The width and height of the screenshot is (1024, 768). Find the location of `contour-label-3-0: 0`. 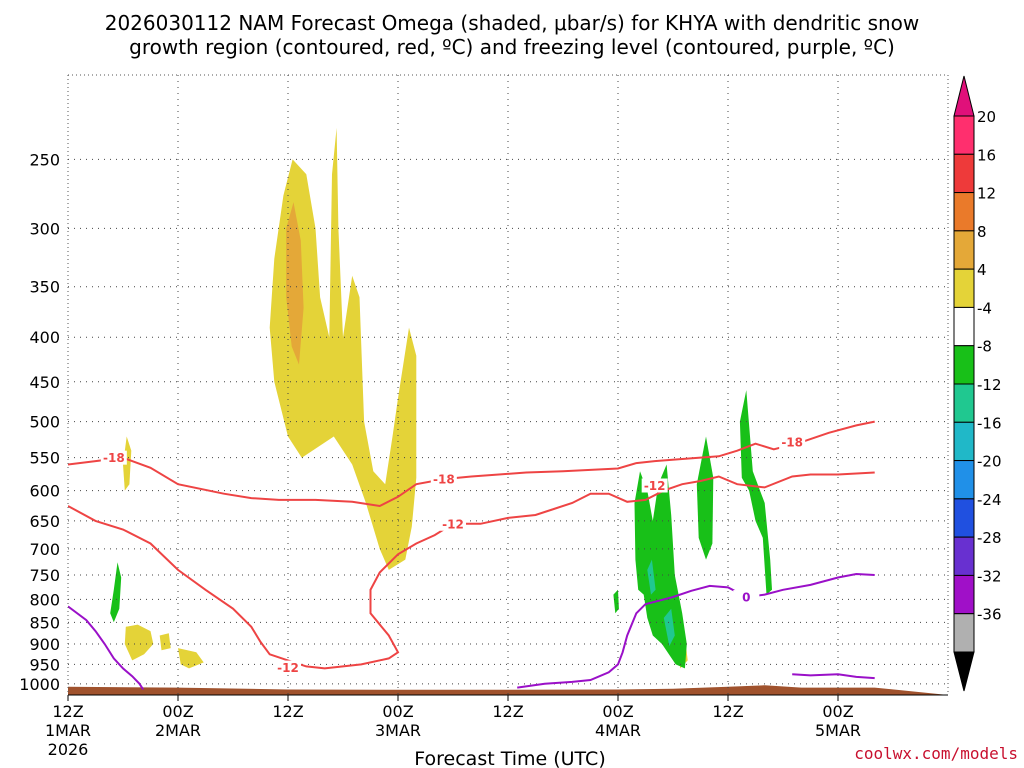

contour-label-3-0: 0 is located at coordinates (746, 598).